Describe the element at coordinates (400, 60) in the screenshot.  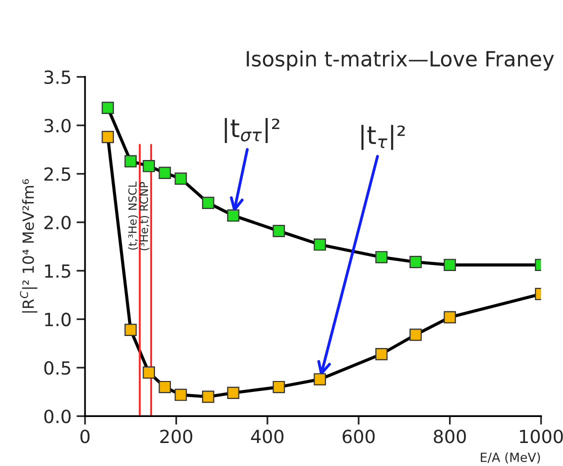
I see `chart-title: Isospin t-matrix—Love Franey` at that location.